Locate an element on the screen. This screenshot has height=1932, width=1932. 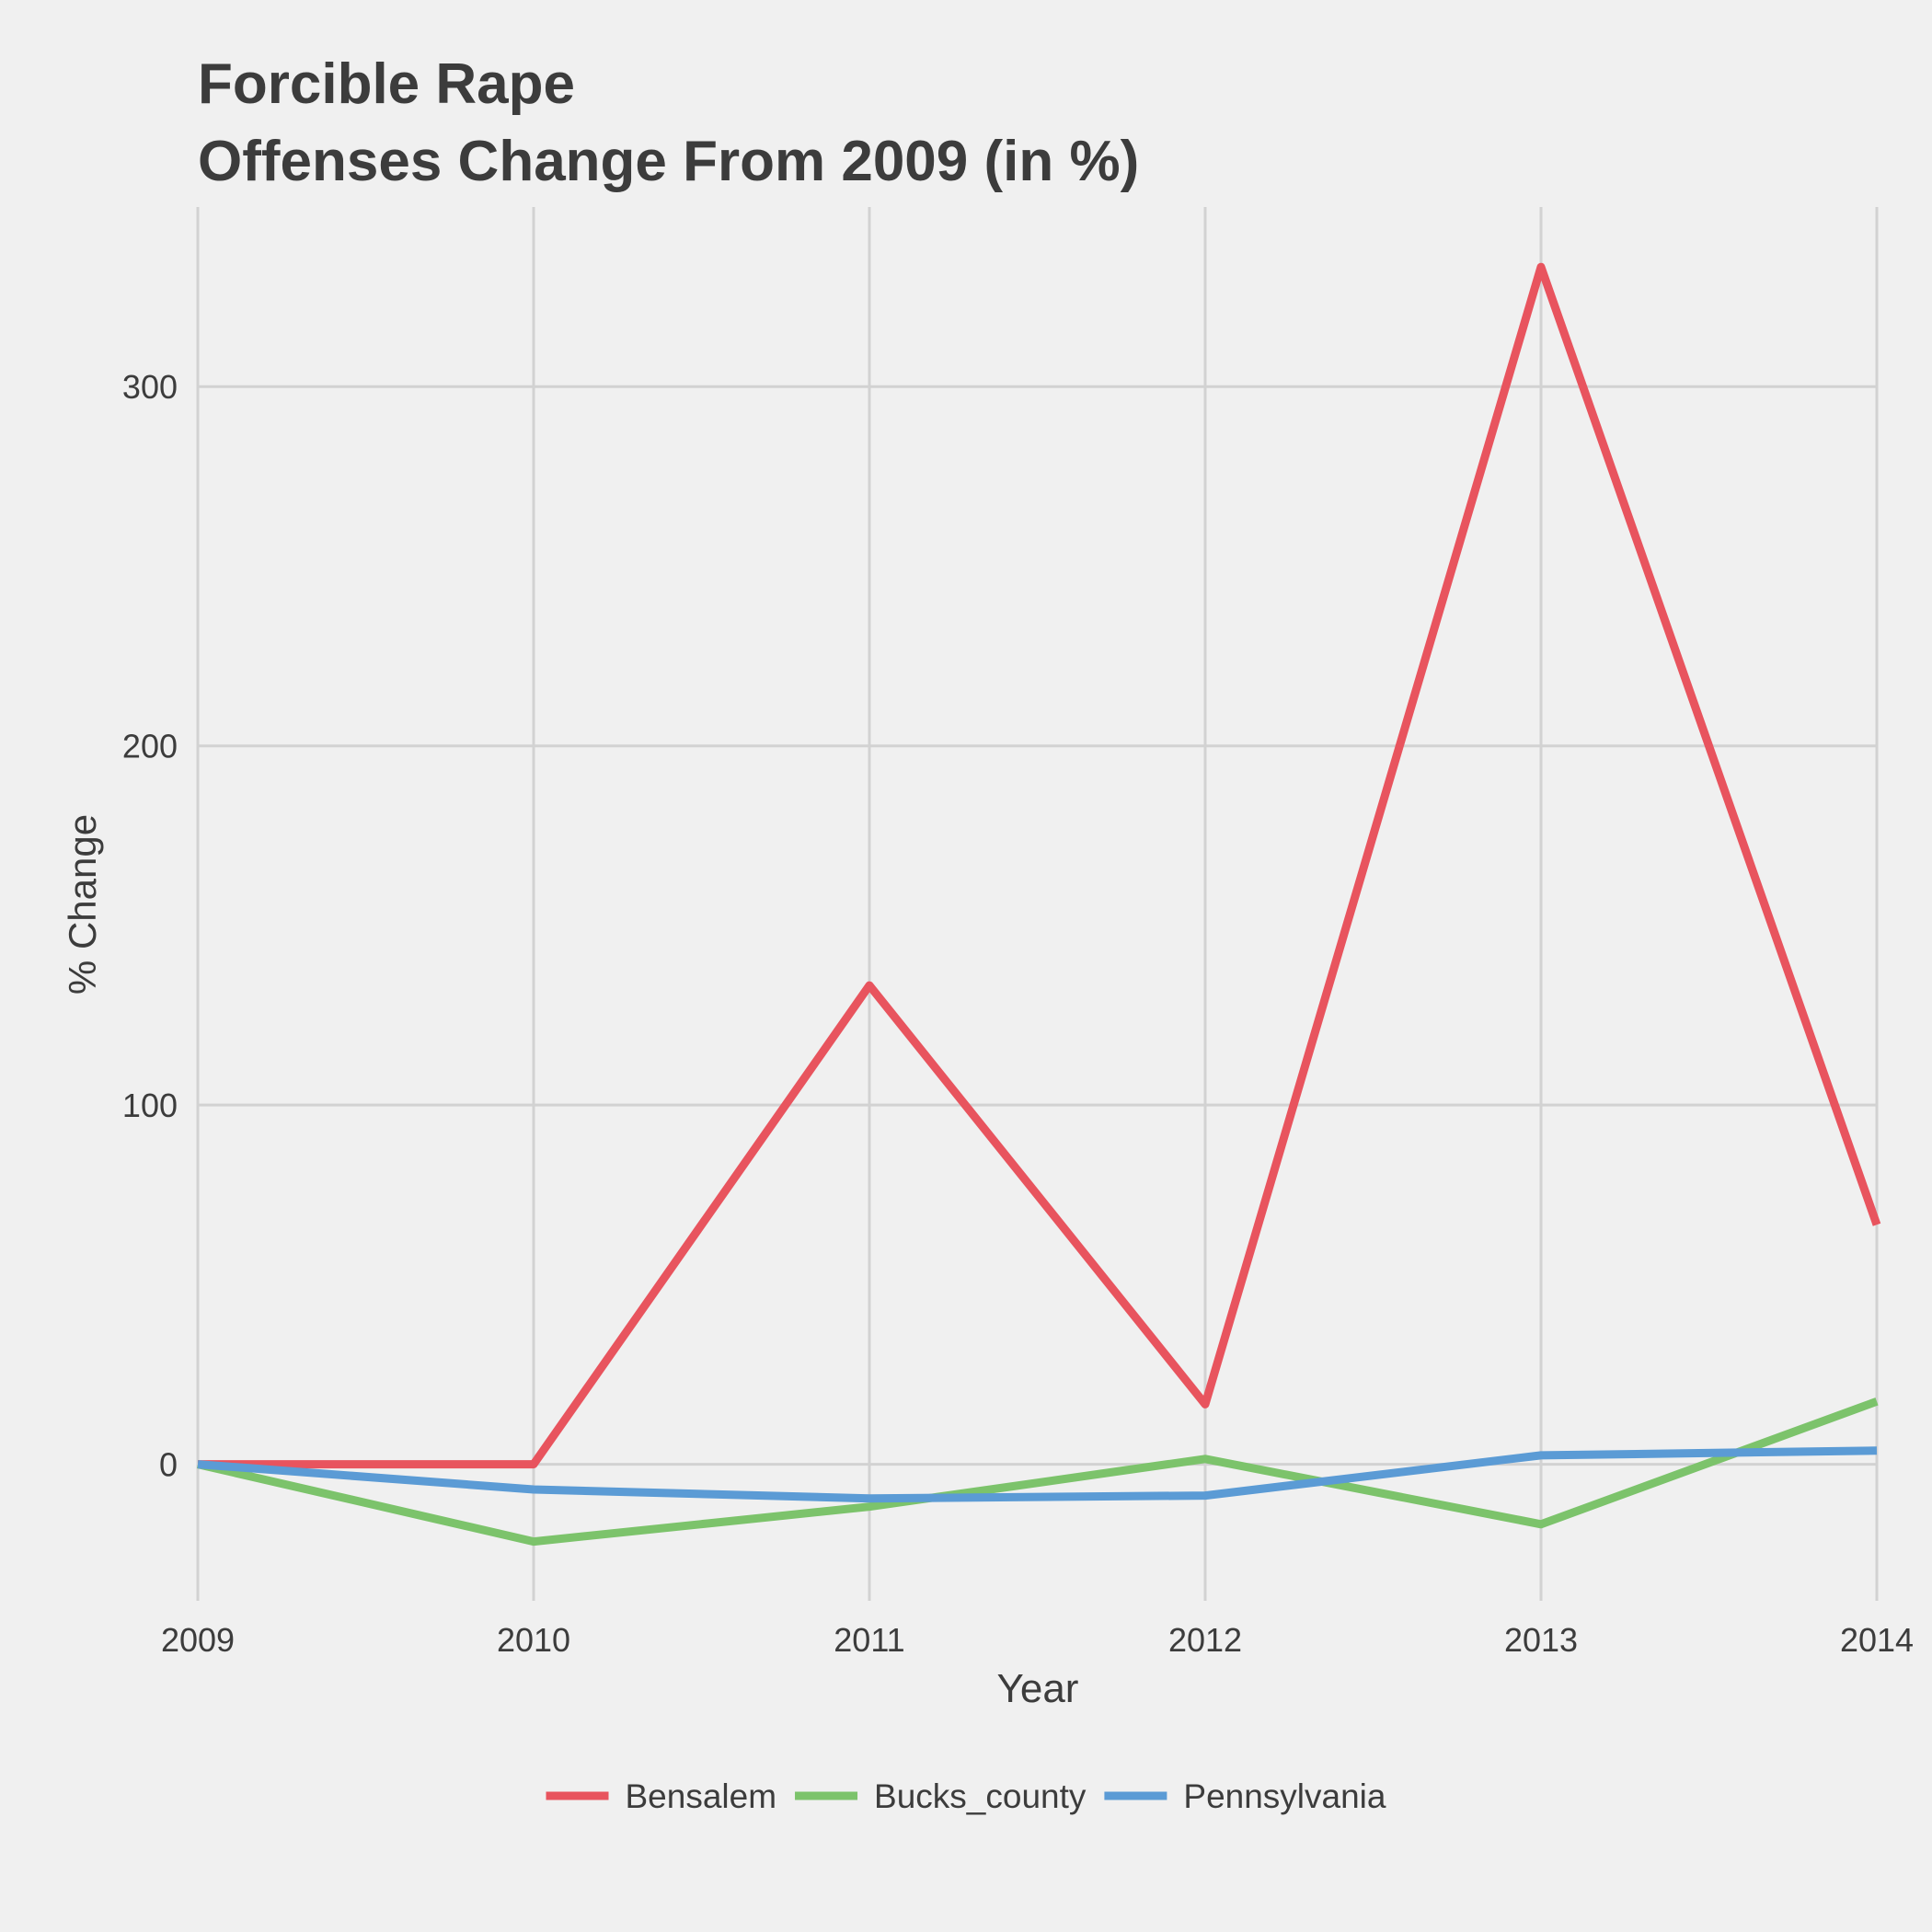
series-line-pennsylvania is located at coordinates (1037, 1474).